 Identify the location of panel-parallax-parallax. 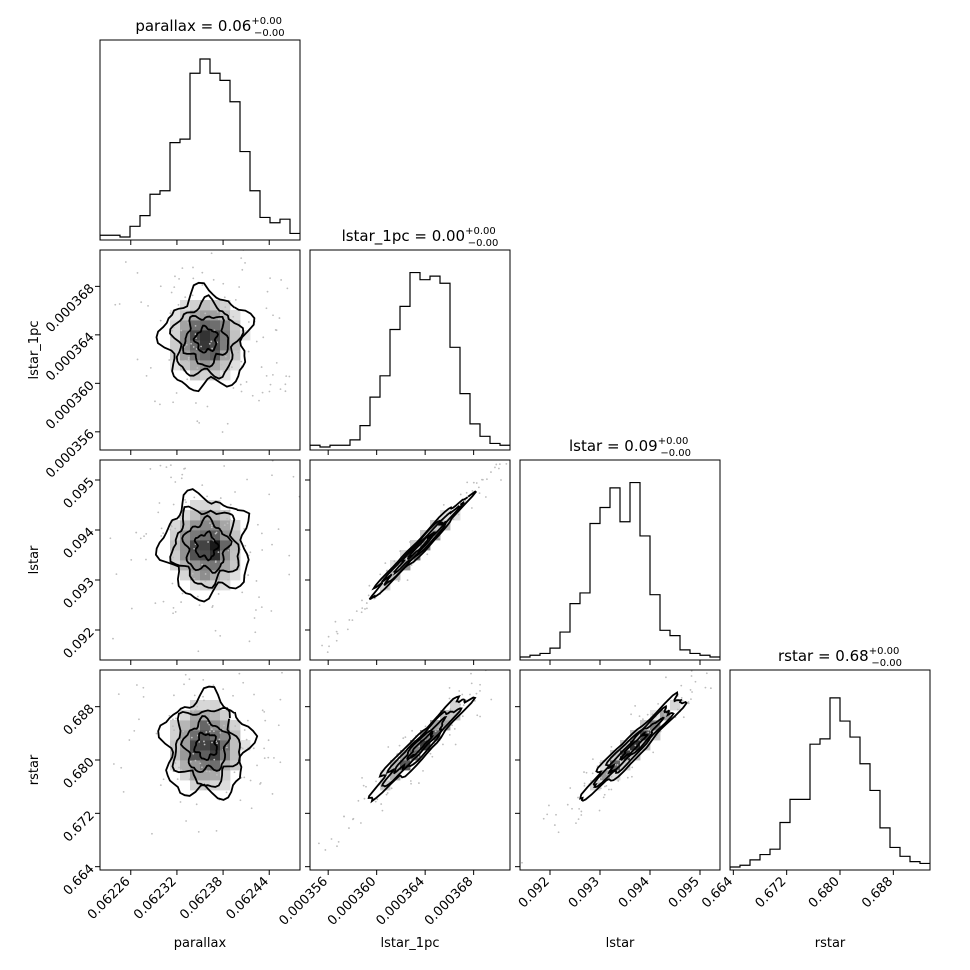
(200, 142).